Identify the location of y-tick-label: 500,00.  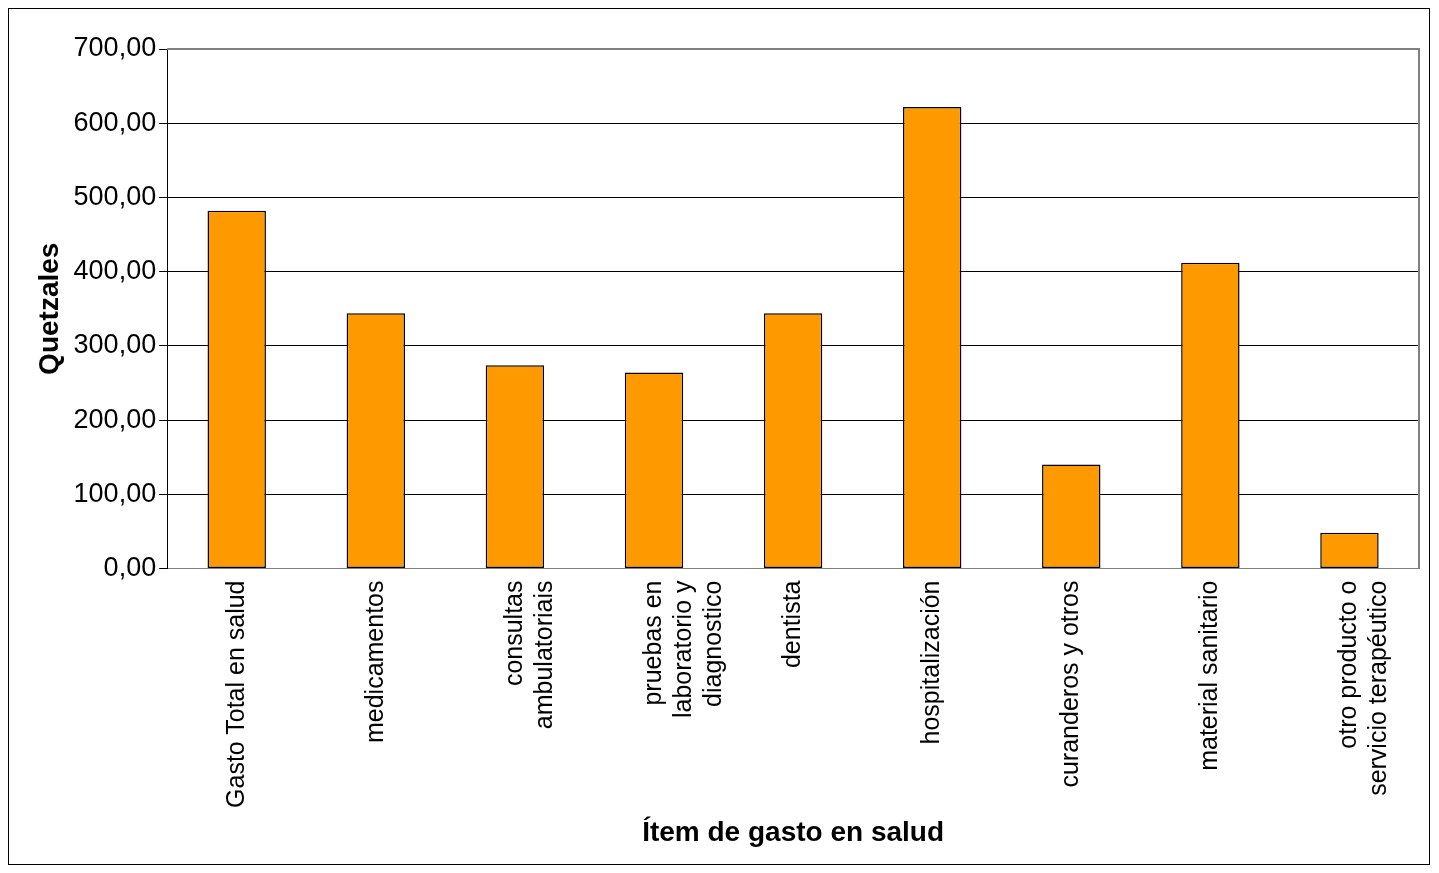
(115, 195).